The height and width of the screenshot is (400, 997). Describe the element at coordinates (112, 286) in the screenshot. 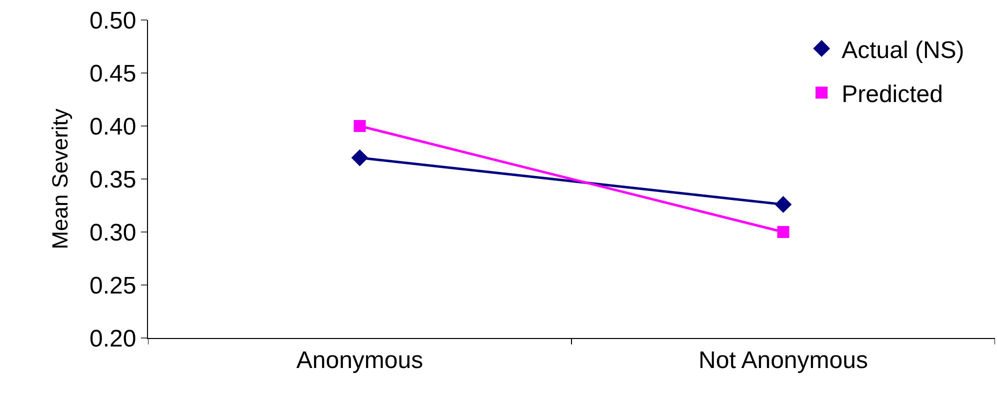

I see `y-tick-label: 0.25` at that location.